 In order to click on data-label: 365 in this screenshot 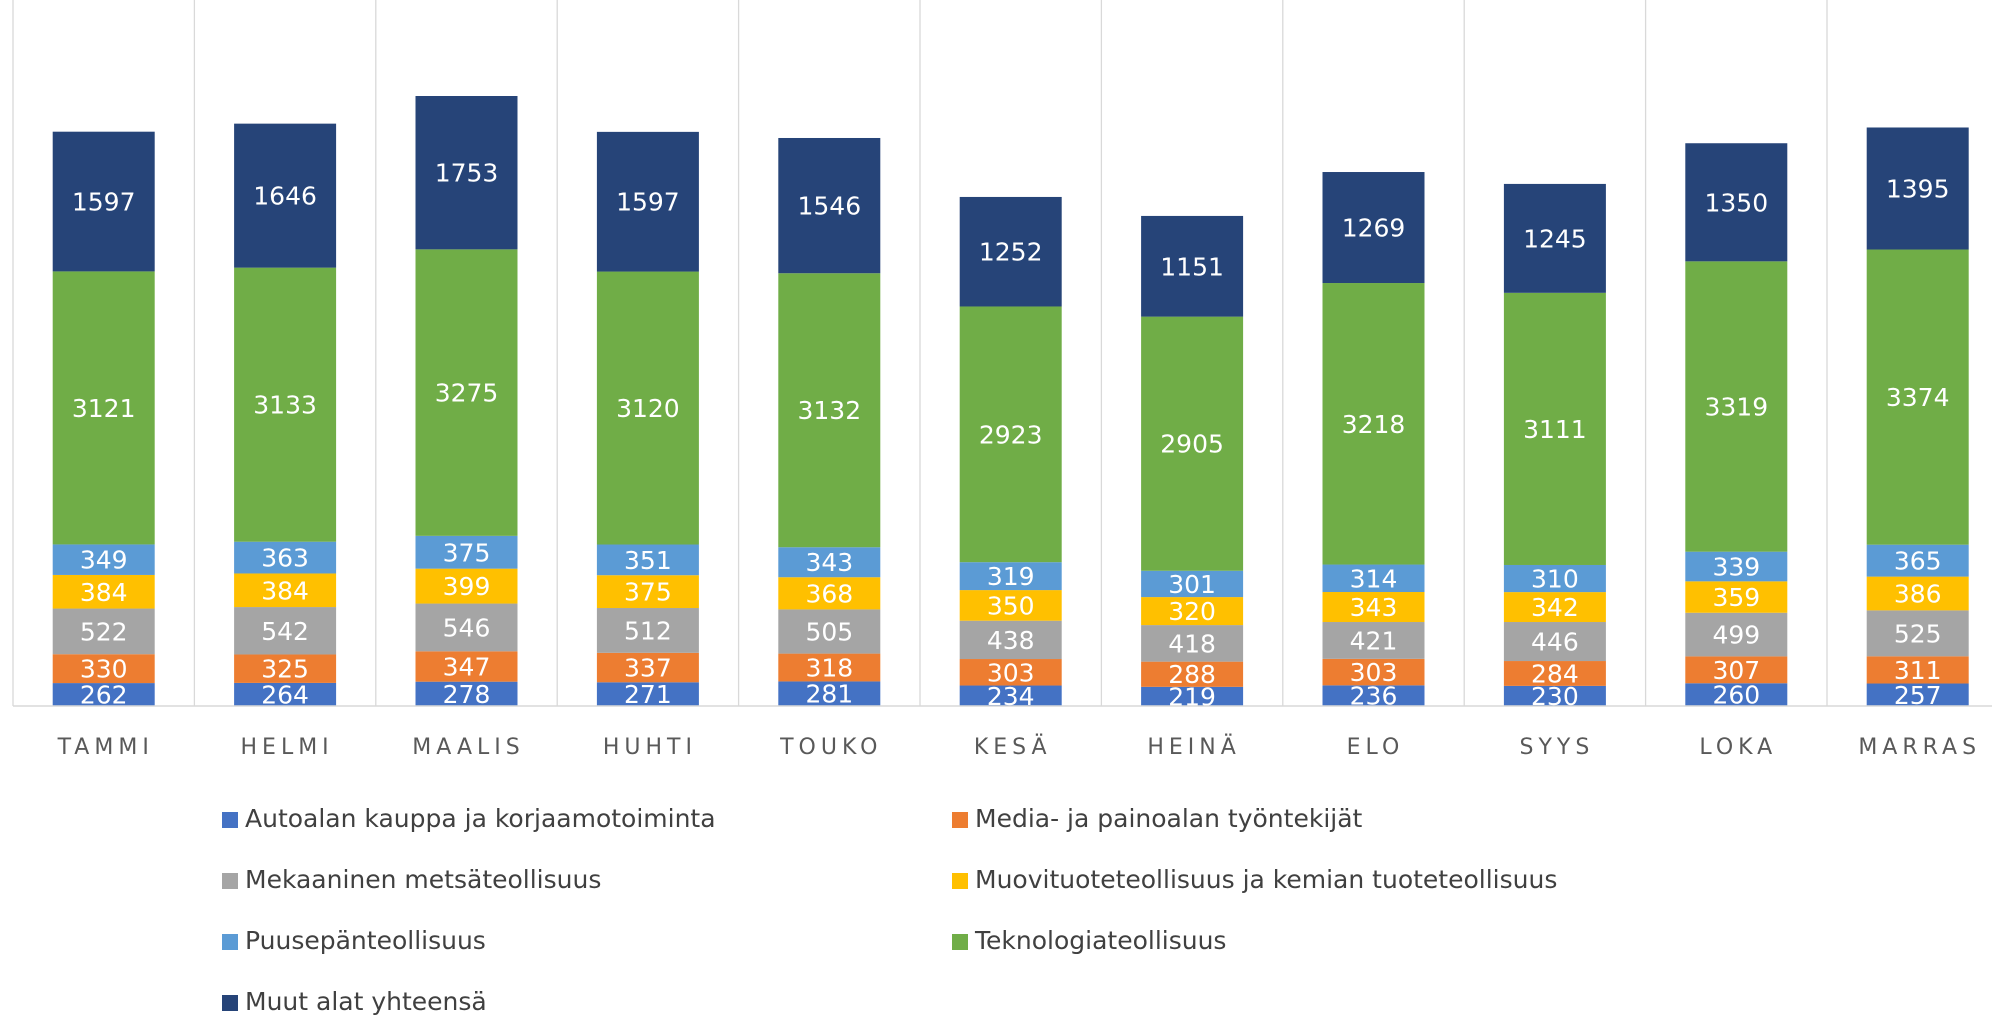, I will do `click(1918, 561)`.